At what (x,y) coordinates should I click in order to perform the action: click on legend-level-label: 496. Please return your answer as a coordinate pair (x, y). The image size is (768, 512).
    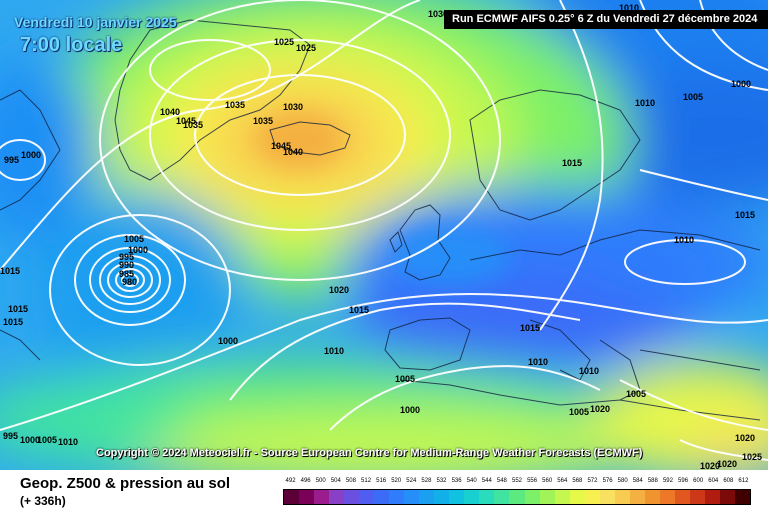
    Looking at the image, I should click on (305, 481).